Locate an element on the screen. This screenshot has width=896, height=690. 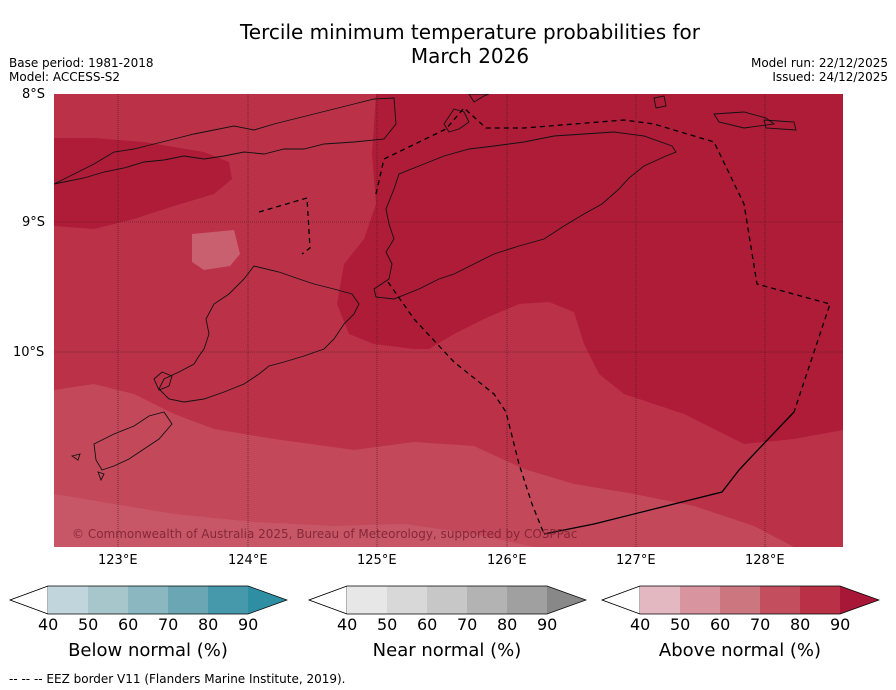
metadata-left: Base period: 1981-2018 Model: ACCESS-S2 is located at coordinates (81, 70).